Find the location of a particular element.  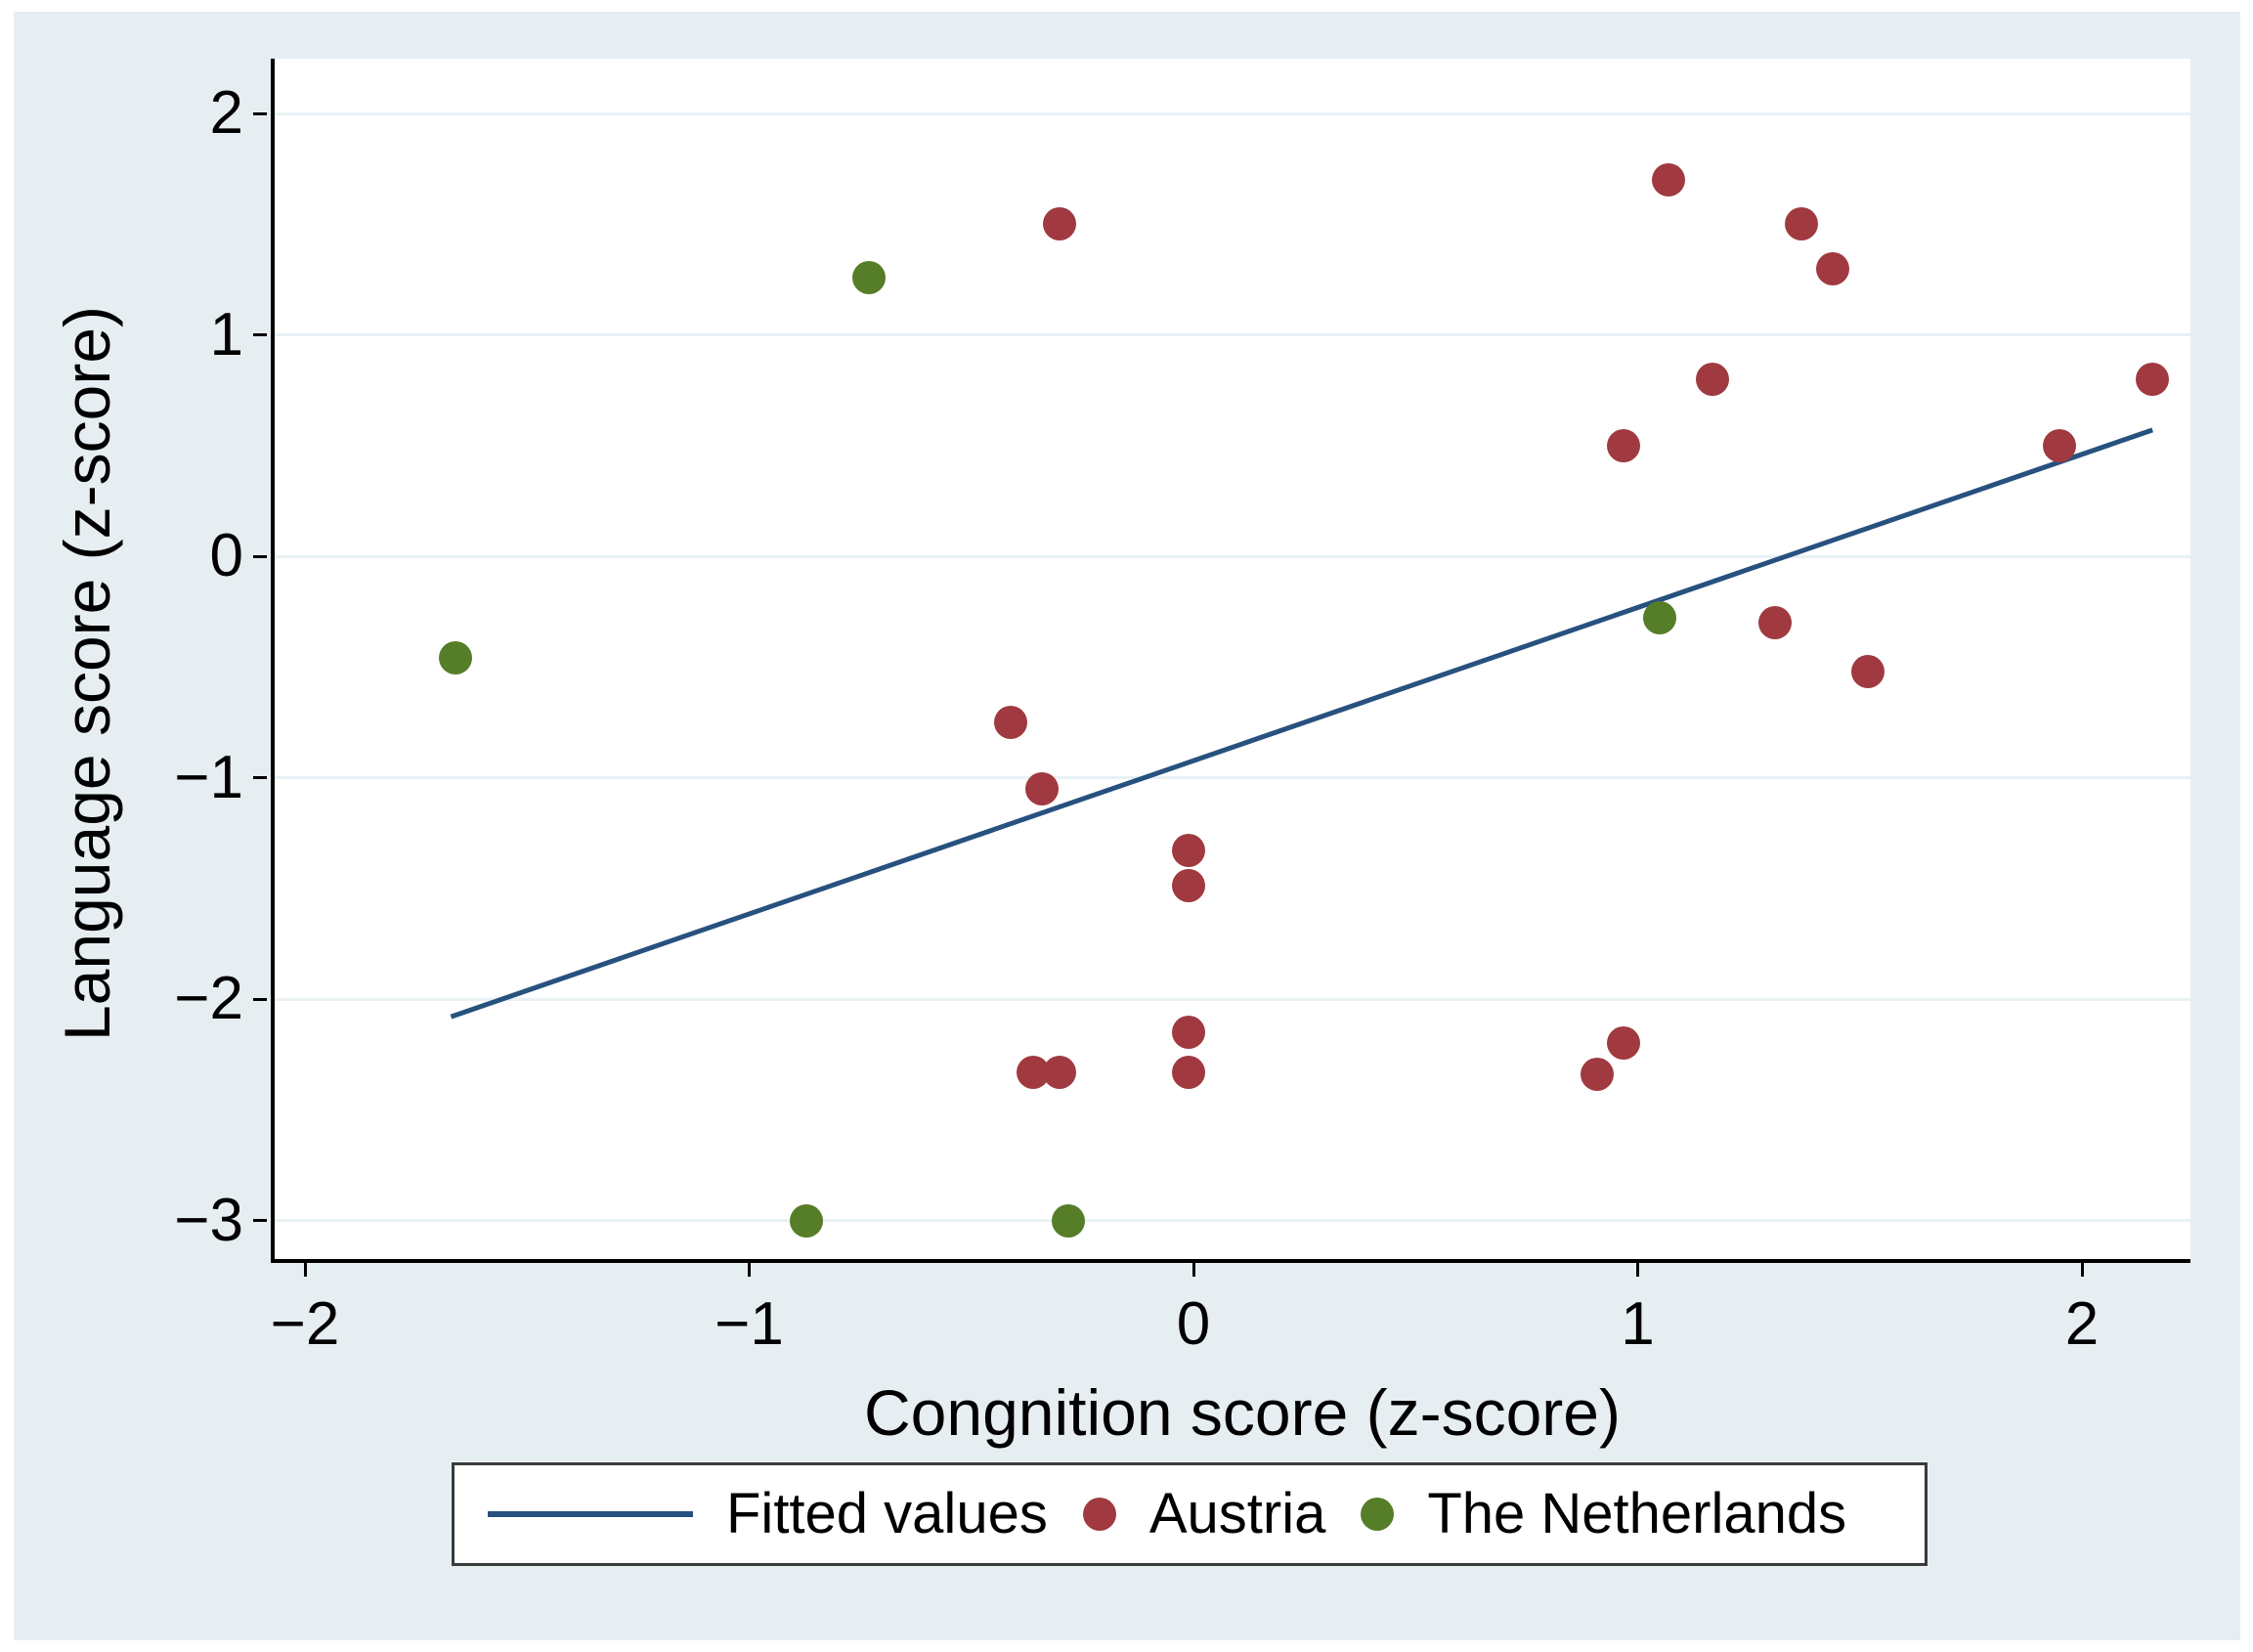

y-tick-label-0: 0 is located at coordinates (226, 555).